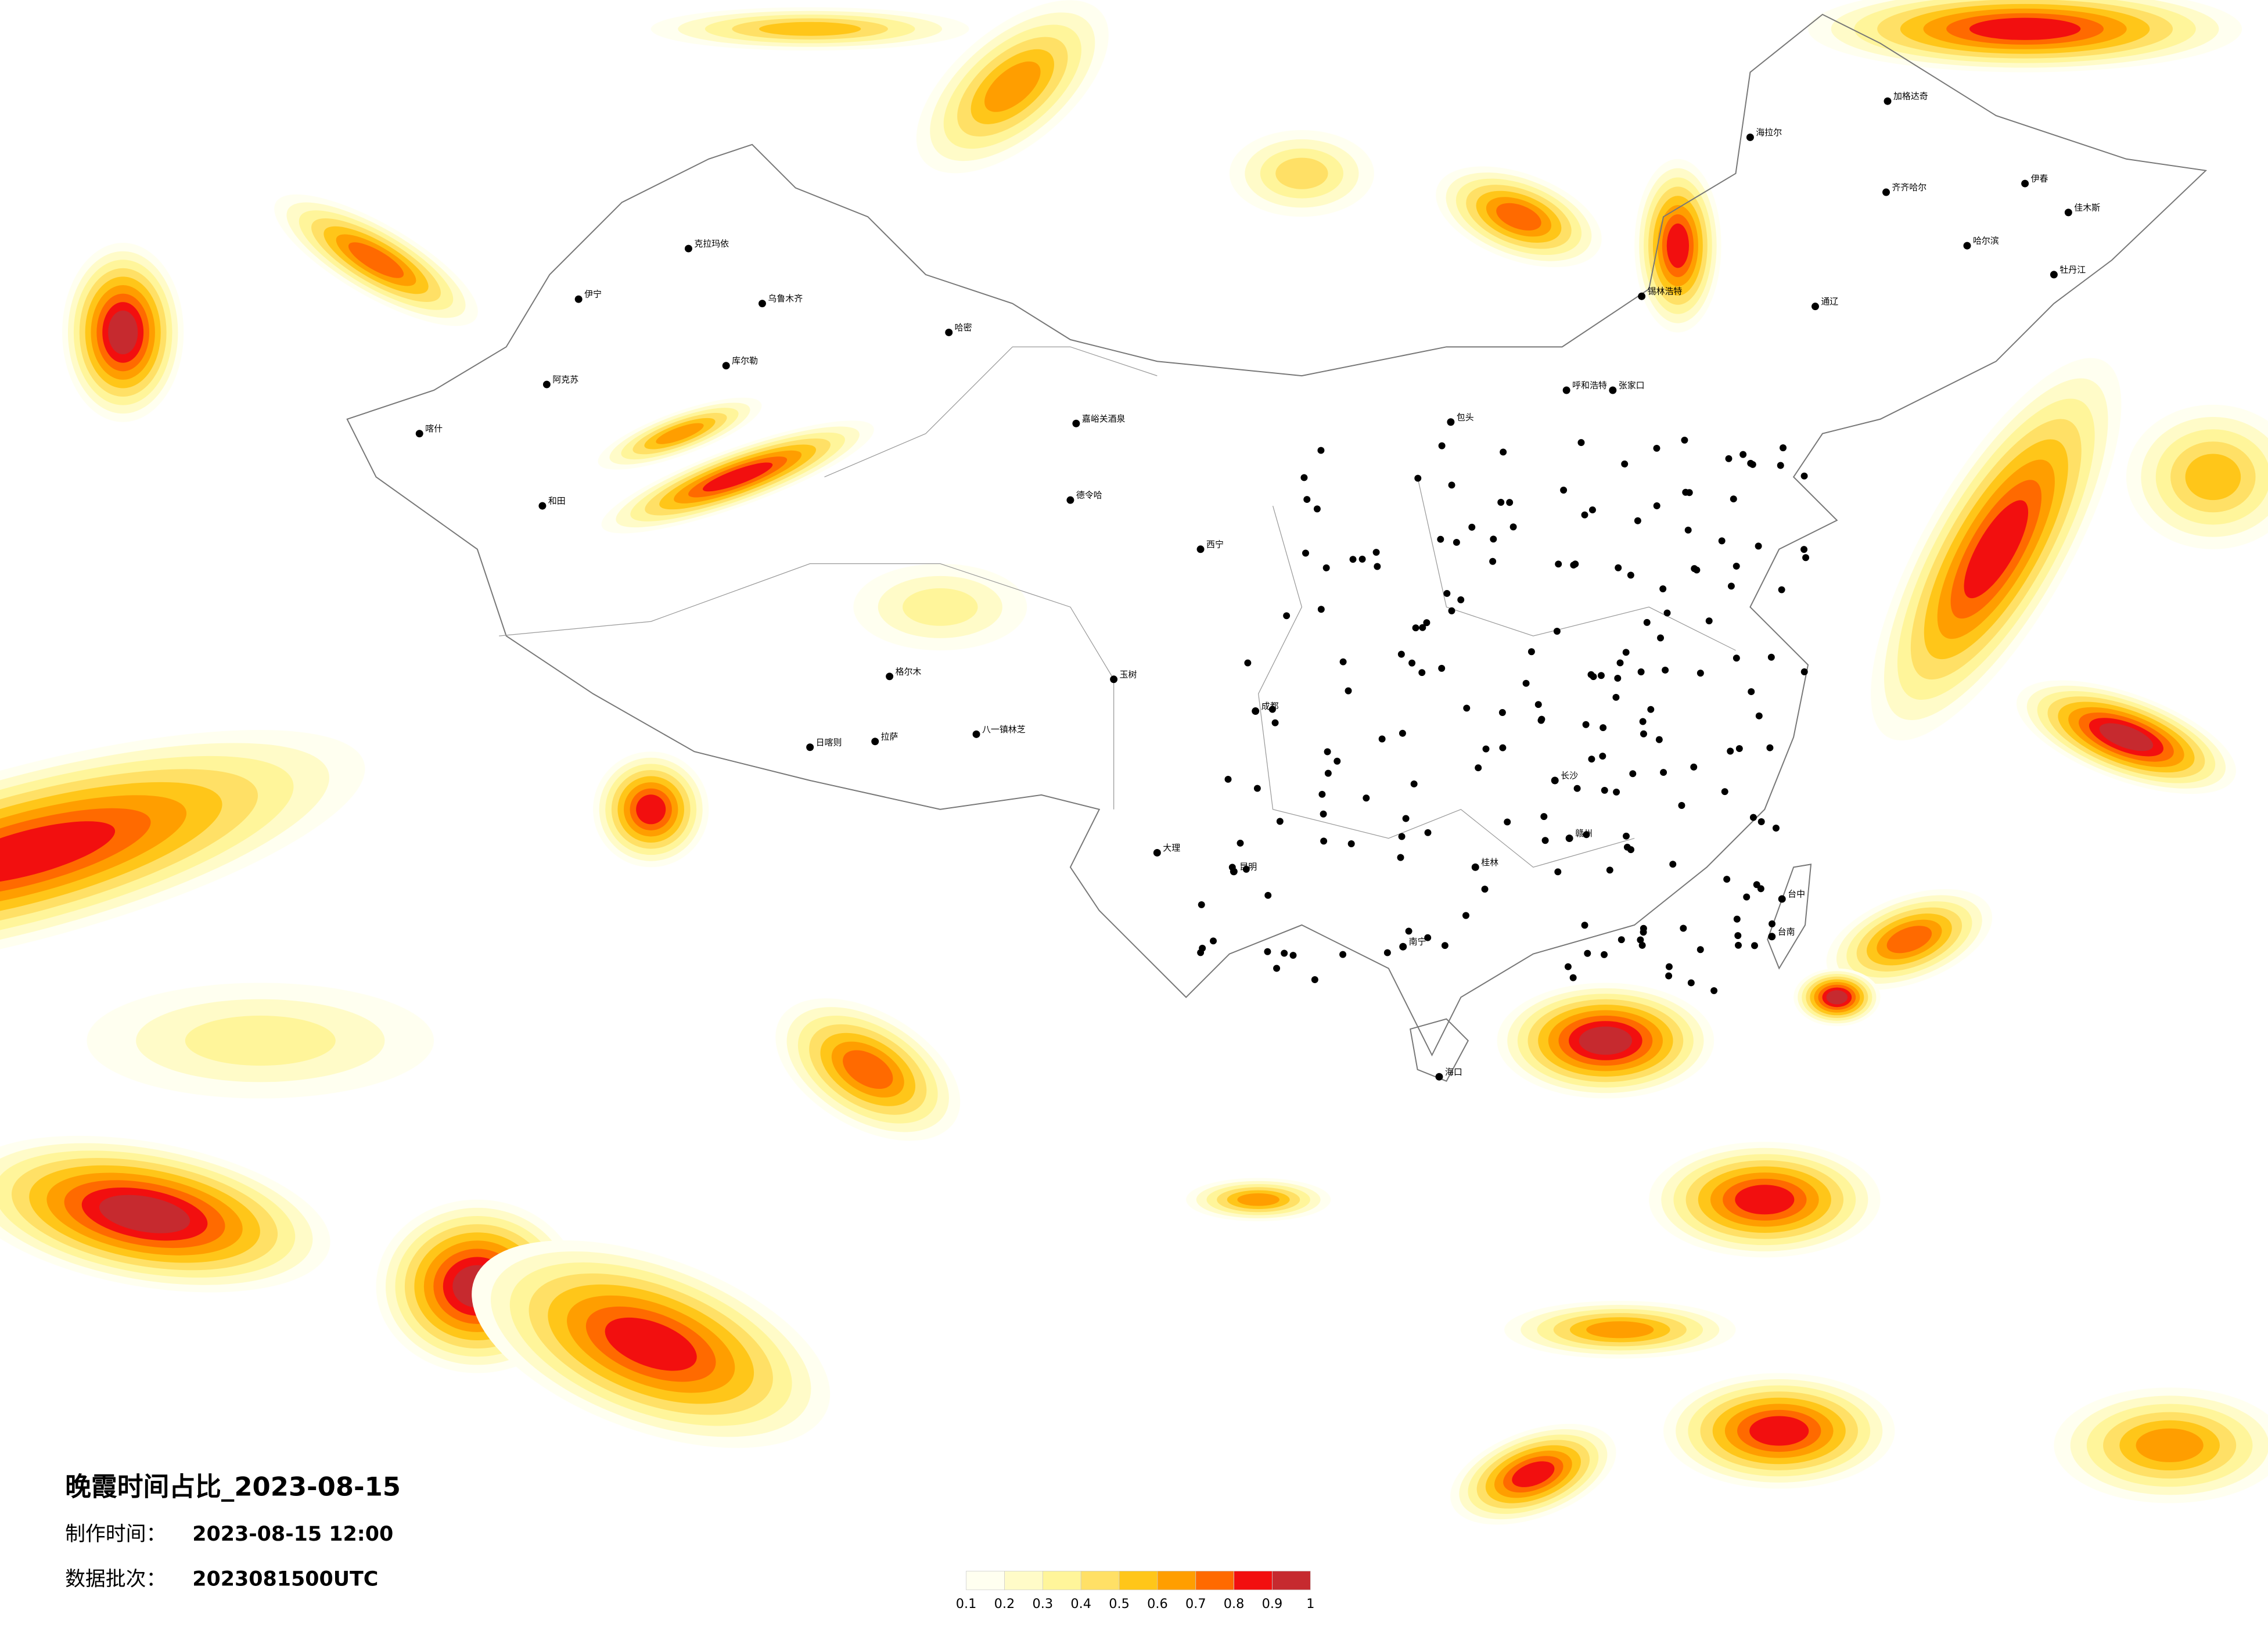  What do you see at coordinates (966, 1603) in the screenshot?
I see `colorbar-tick-label: 0.1` at bounding box center [966, 1603].